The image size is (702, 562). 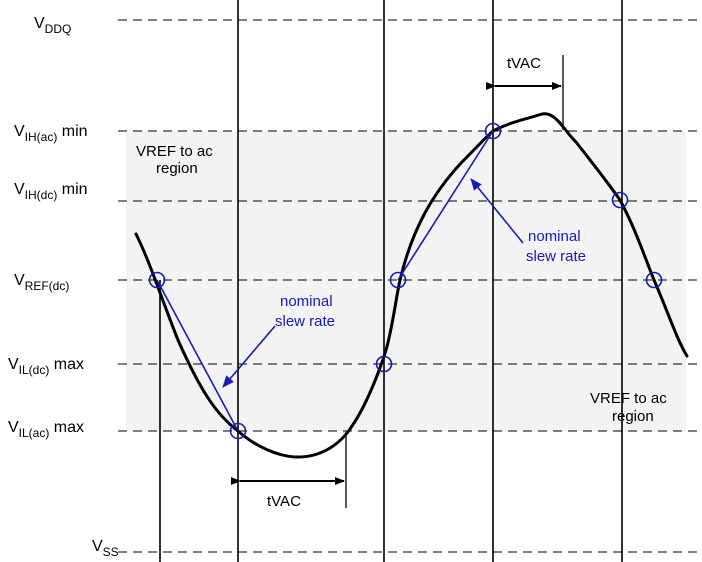 What do you see at coordinates (305, 311) in the screenshot?
I see `nominal-slew-rate-left-label: nominal slew rate` at bounding box center [305, 311].